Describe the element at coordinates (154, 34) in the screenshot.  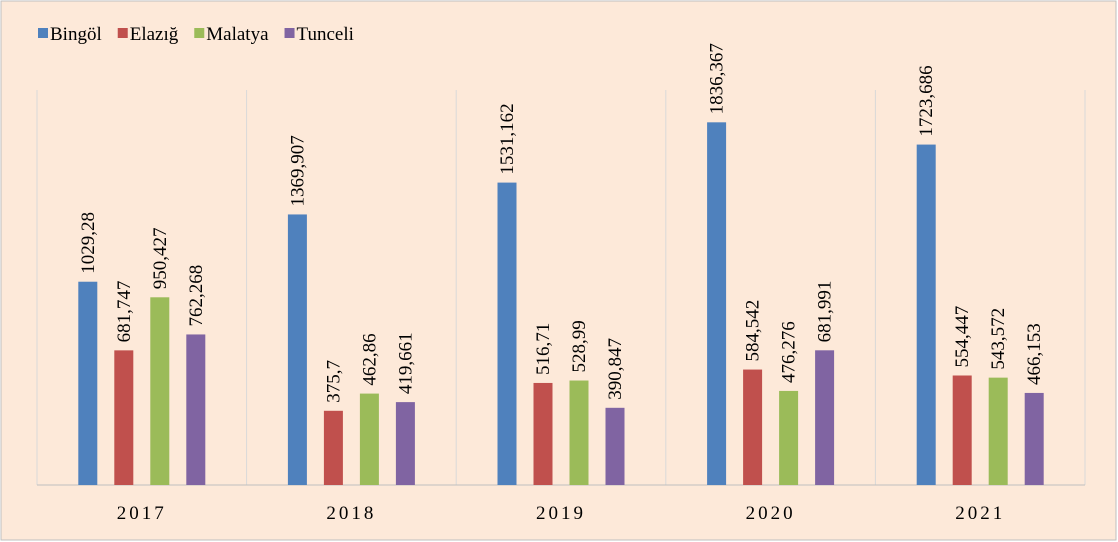
I see `legend-label: Elazığ` at that location.